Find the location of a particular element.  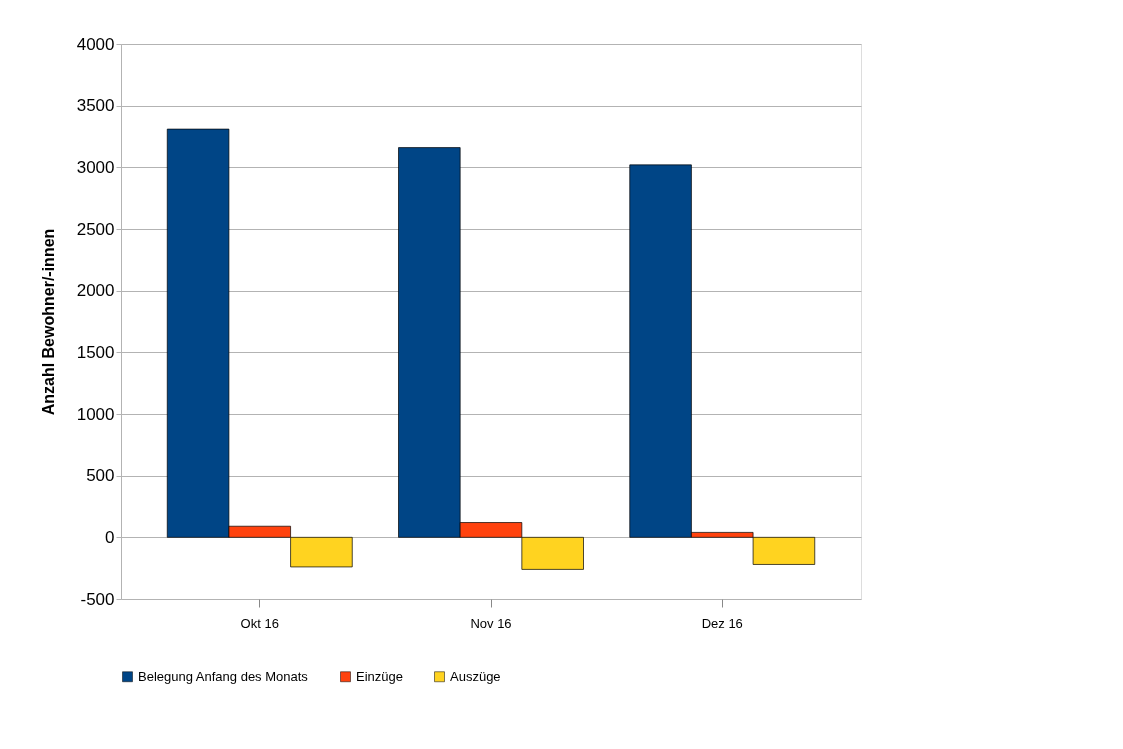

y-tick-label: 1500 is located at coordinates (95, 352).